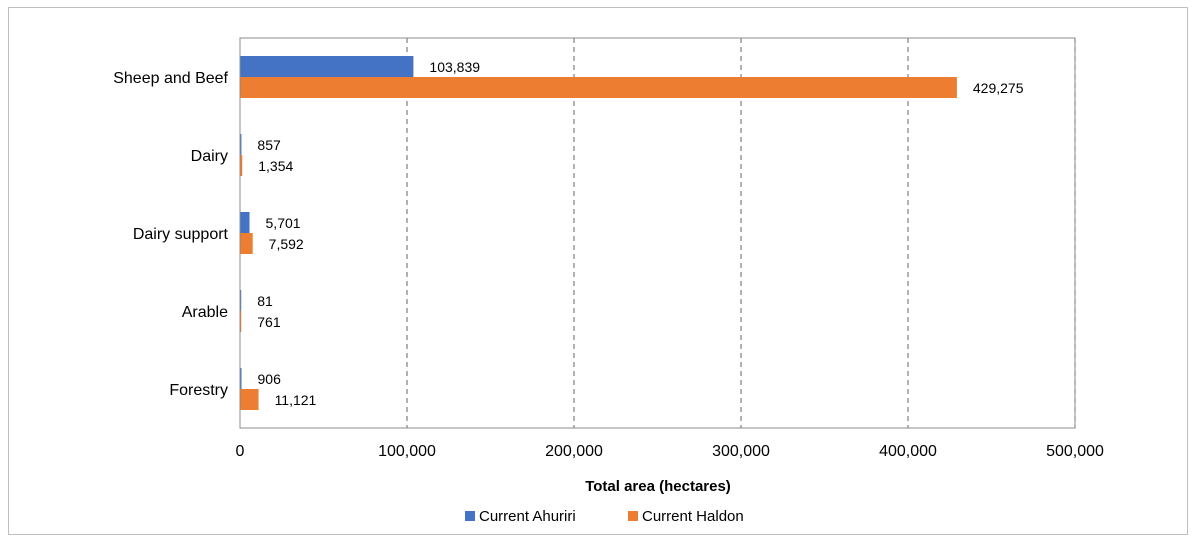  I want to click on data-label: 103,839, so click(454, 67).